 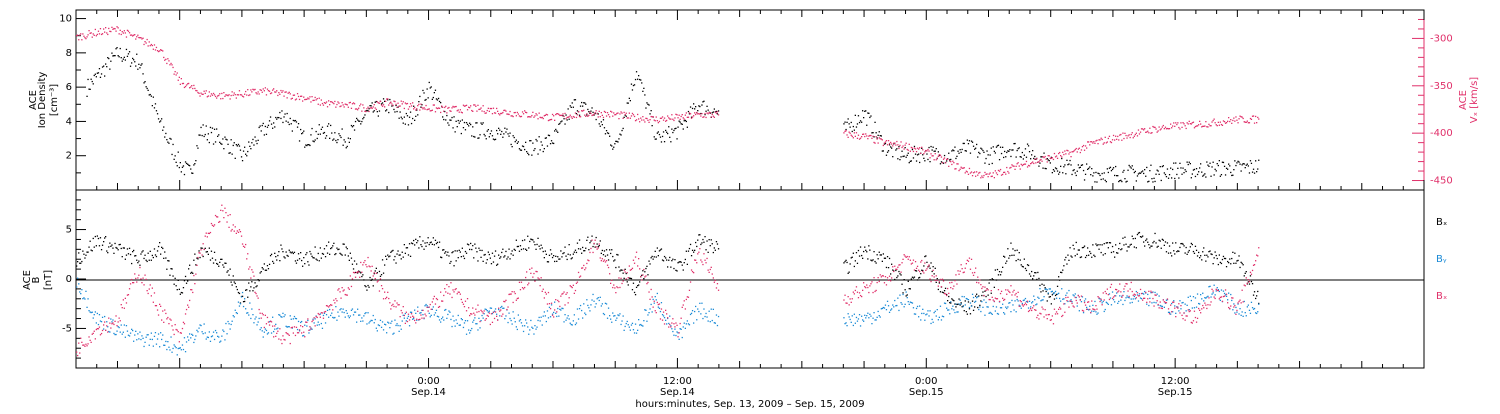 I want to click on x-tick-time-label: 12:00, so click(x=677, y=381).